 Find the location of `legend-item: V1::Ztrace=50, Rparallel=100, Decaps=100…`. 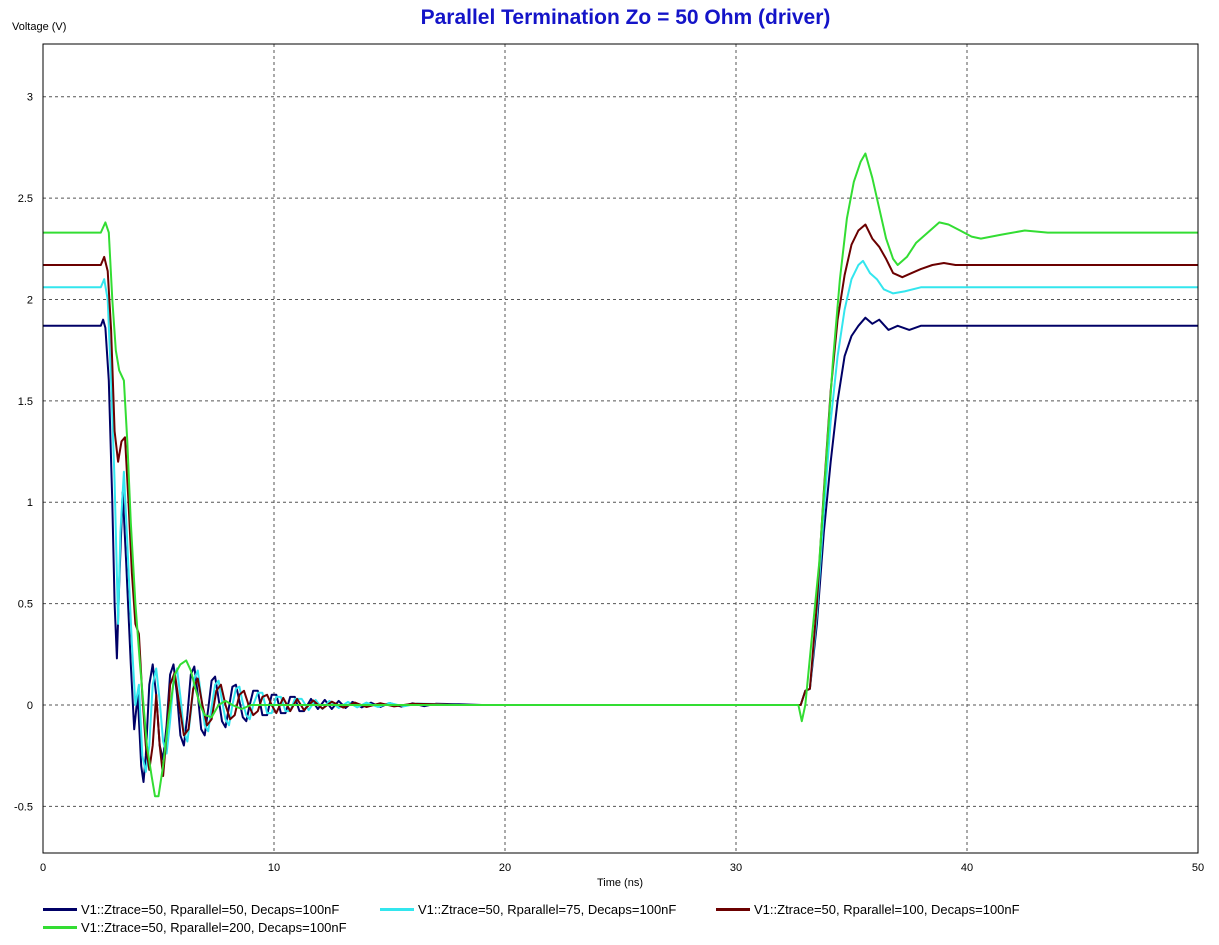

legend-item: V1::Ztrace=50, Rparallel=100, Decaps=100… is located at coordinates (868, 909).